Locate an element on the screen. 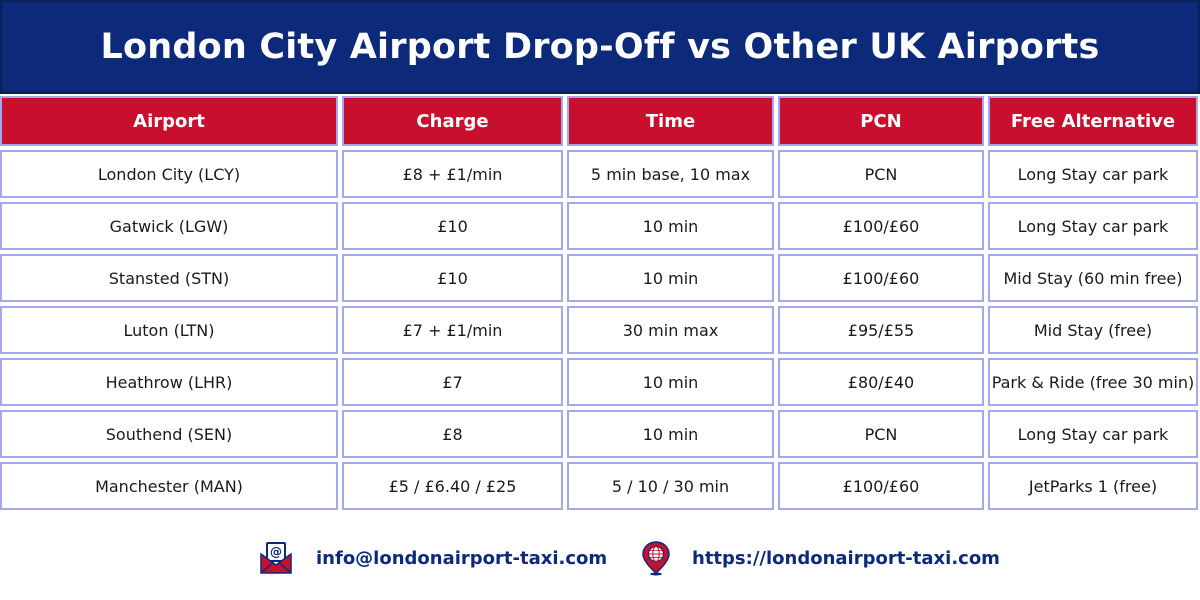  cell-time: 5 / 10 / 30 min is located at coordinates (670, 486).